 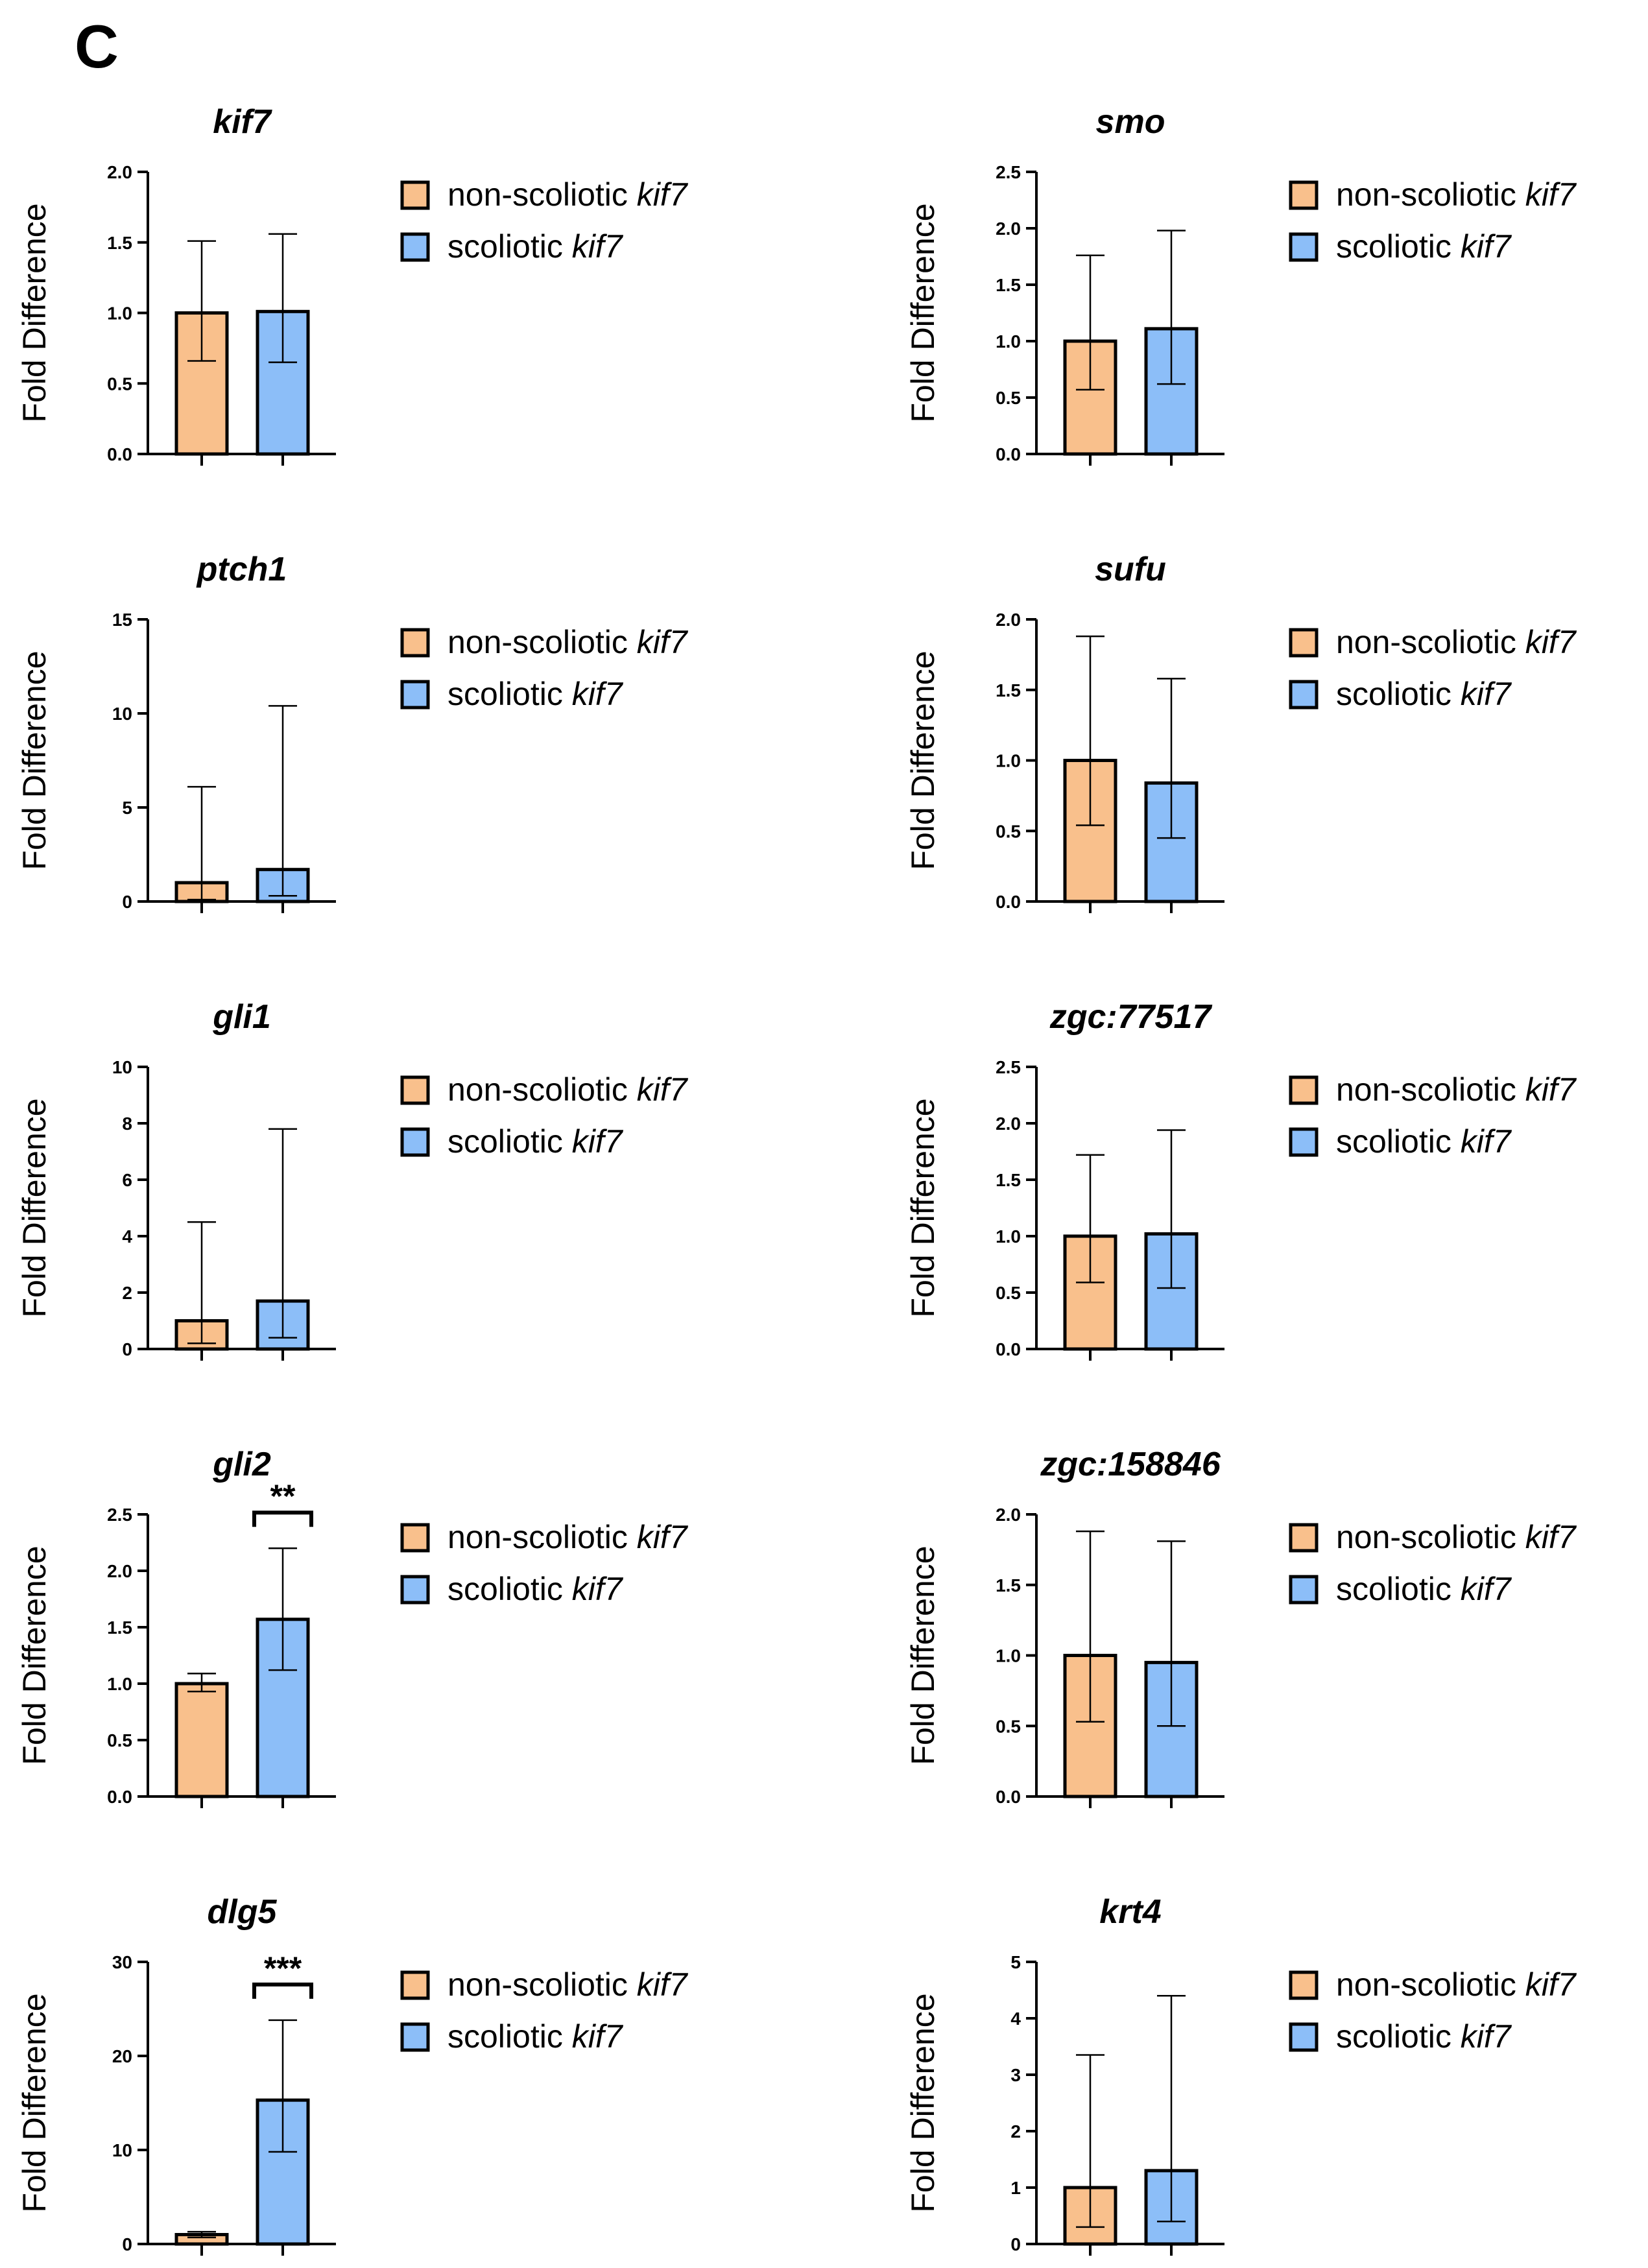 What do you see at coordinates (1130, 1912) in the screenshot?
I see `chart-title: krt4` at bounding box center [1130, 1912].